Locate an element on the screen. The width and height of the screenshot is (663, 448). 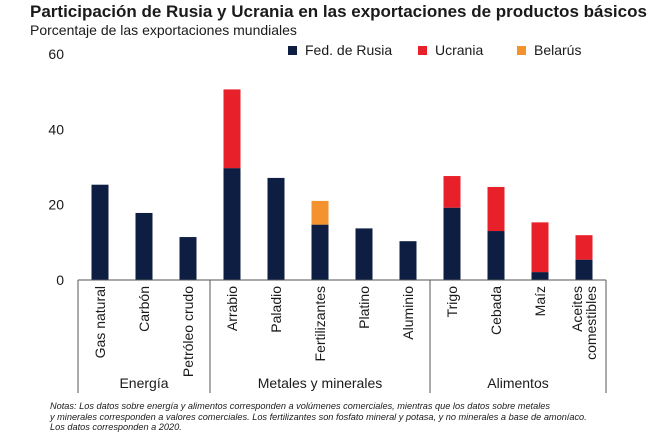
x-tick-label: Platino is located at coordinates (364, 307).